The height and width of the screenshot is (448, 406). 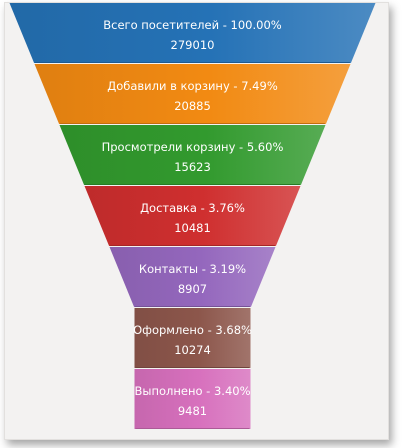 I want to click on segment-label: Выполнено - 3.40%, so click(x=192, y=391).